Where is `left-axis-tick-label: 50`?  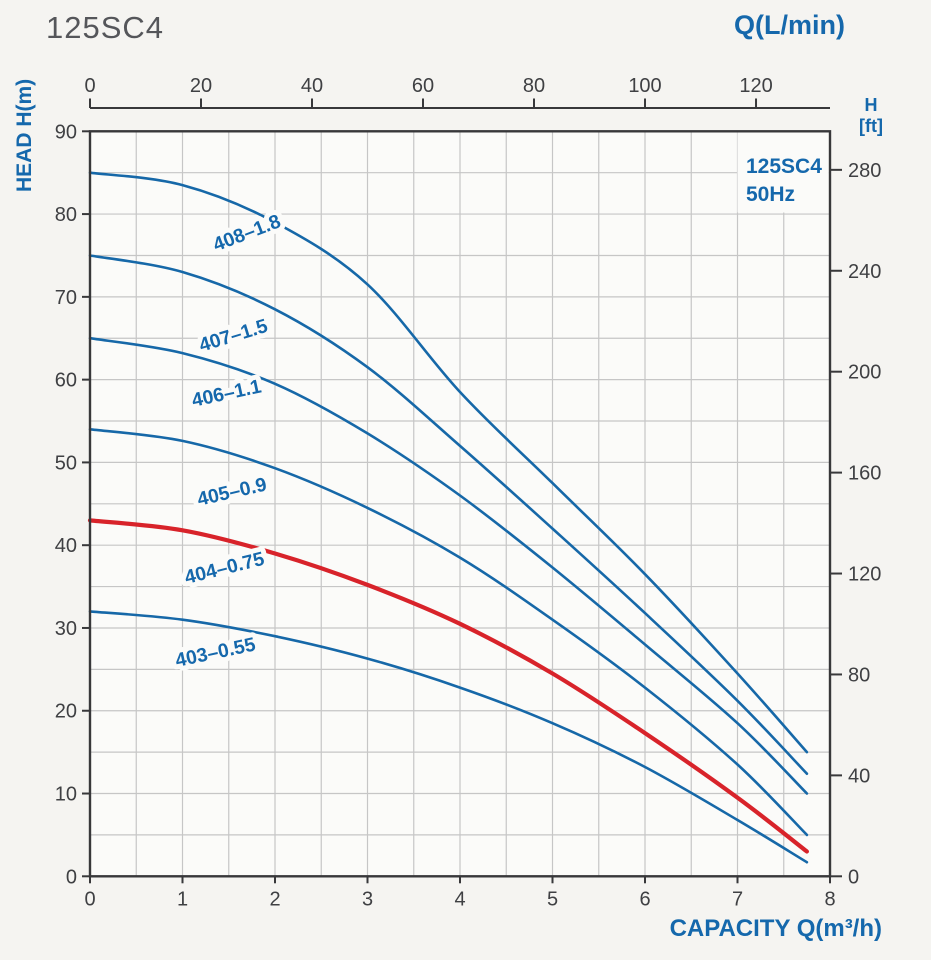
left-axis-tick-label: 50 is located at coordinates (66, 463).